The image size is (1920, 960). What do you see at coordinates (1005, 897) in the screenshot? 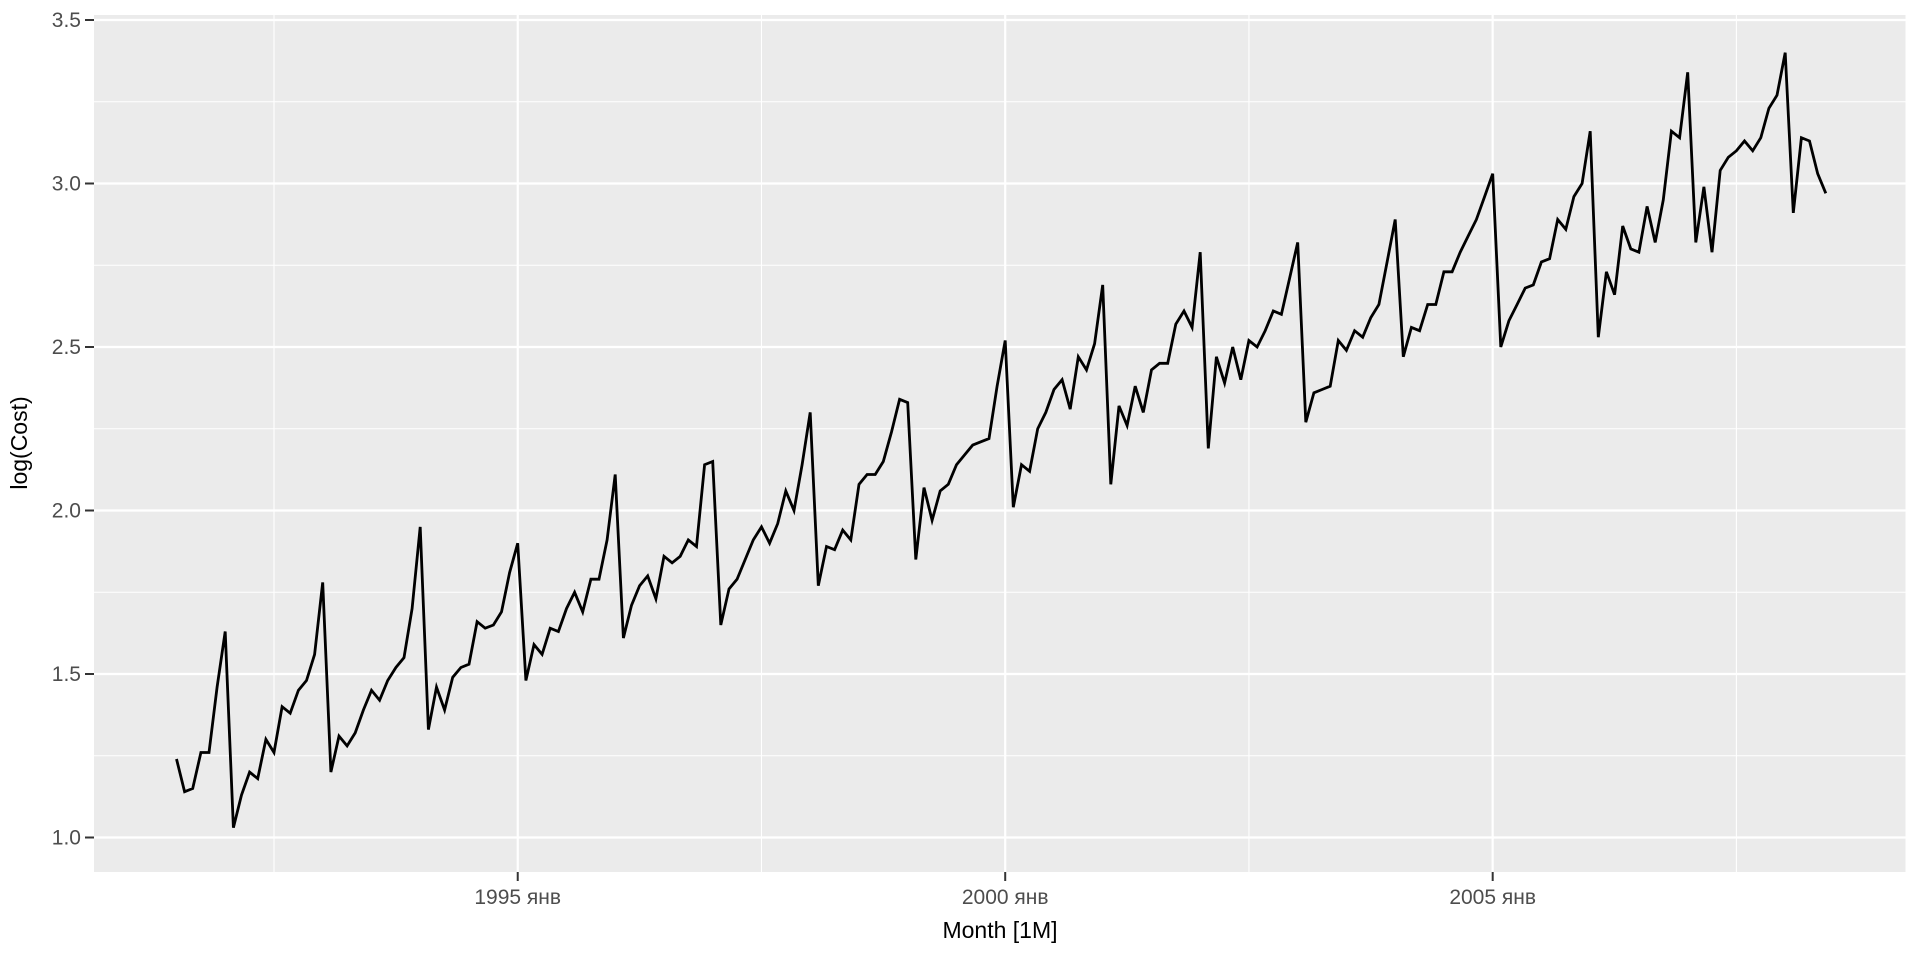
I see `x-tick-label: 2000 янв` at bounding box center [1005, 897].